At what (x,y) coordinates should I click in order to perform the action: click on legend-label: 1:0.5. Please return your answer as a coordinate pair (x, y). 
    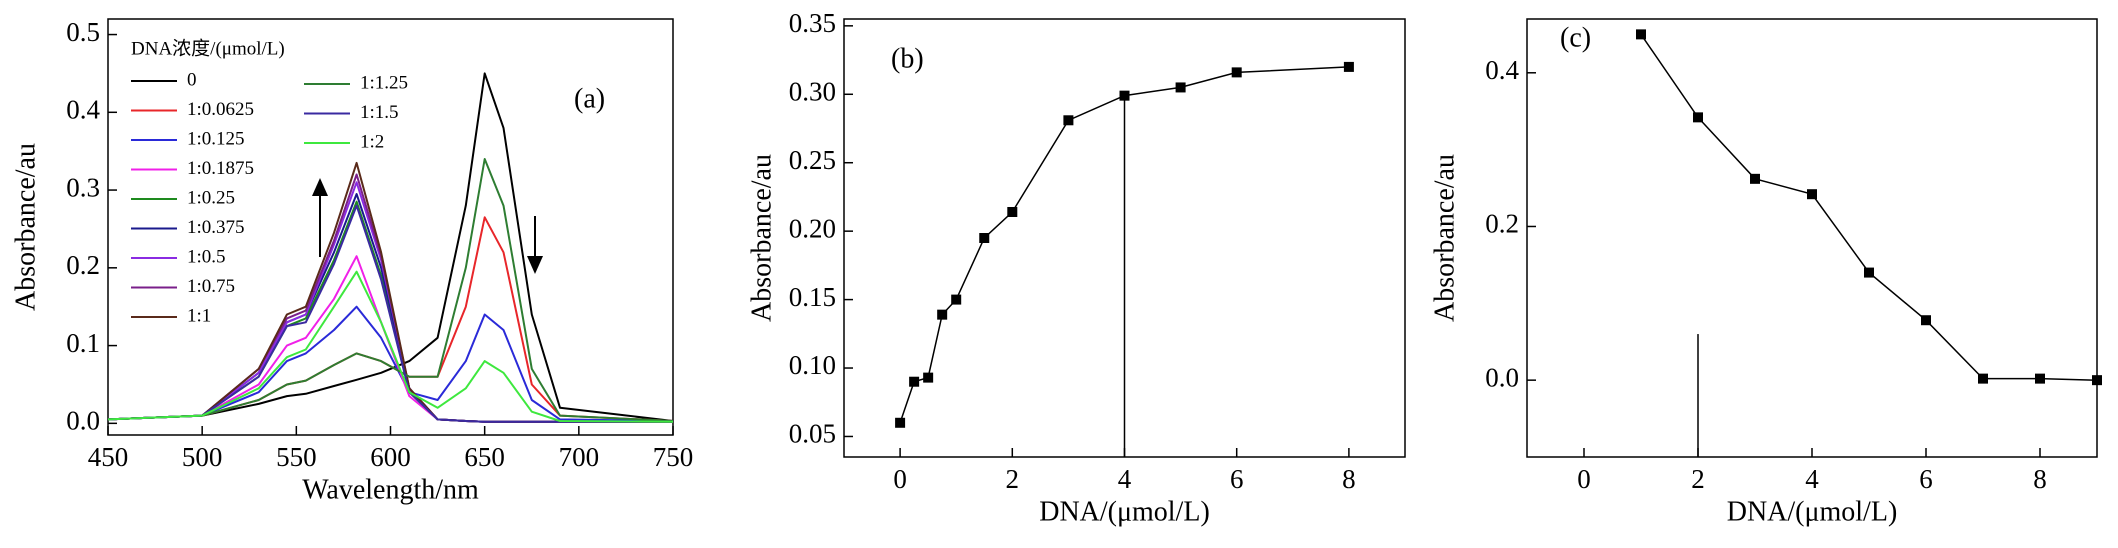
    Looking at the image, I should click on (206, 256).